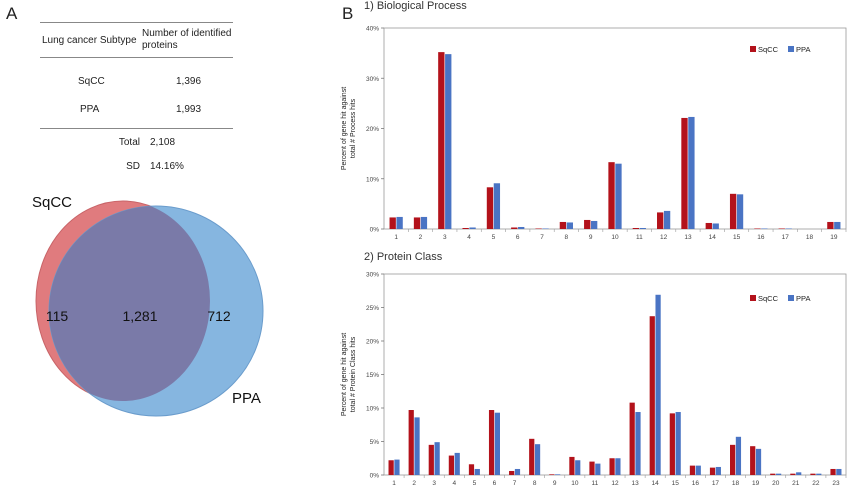 This screenshot has width=850, height=487. I want to click on y-tick-label: 0%, so click(375, 230).